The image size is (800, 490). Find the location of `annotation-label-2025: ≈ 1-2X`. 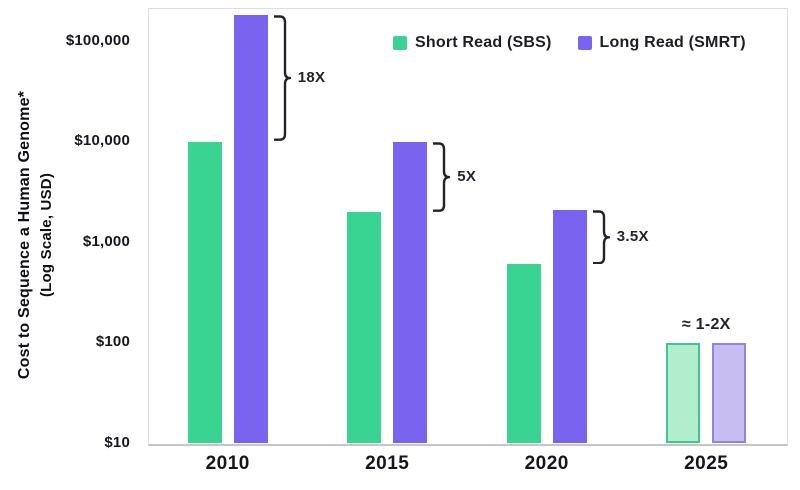

annotation-label-2025: ≈ 1-2X is located at coordinates (706, 324).